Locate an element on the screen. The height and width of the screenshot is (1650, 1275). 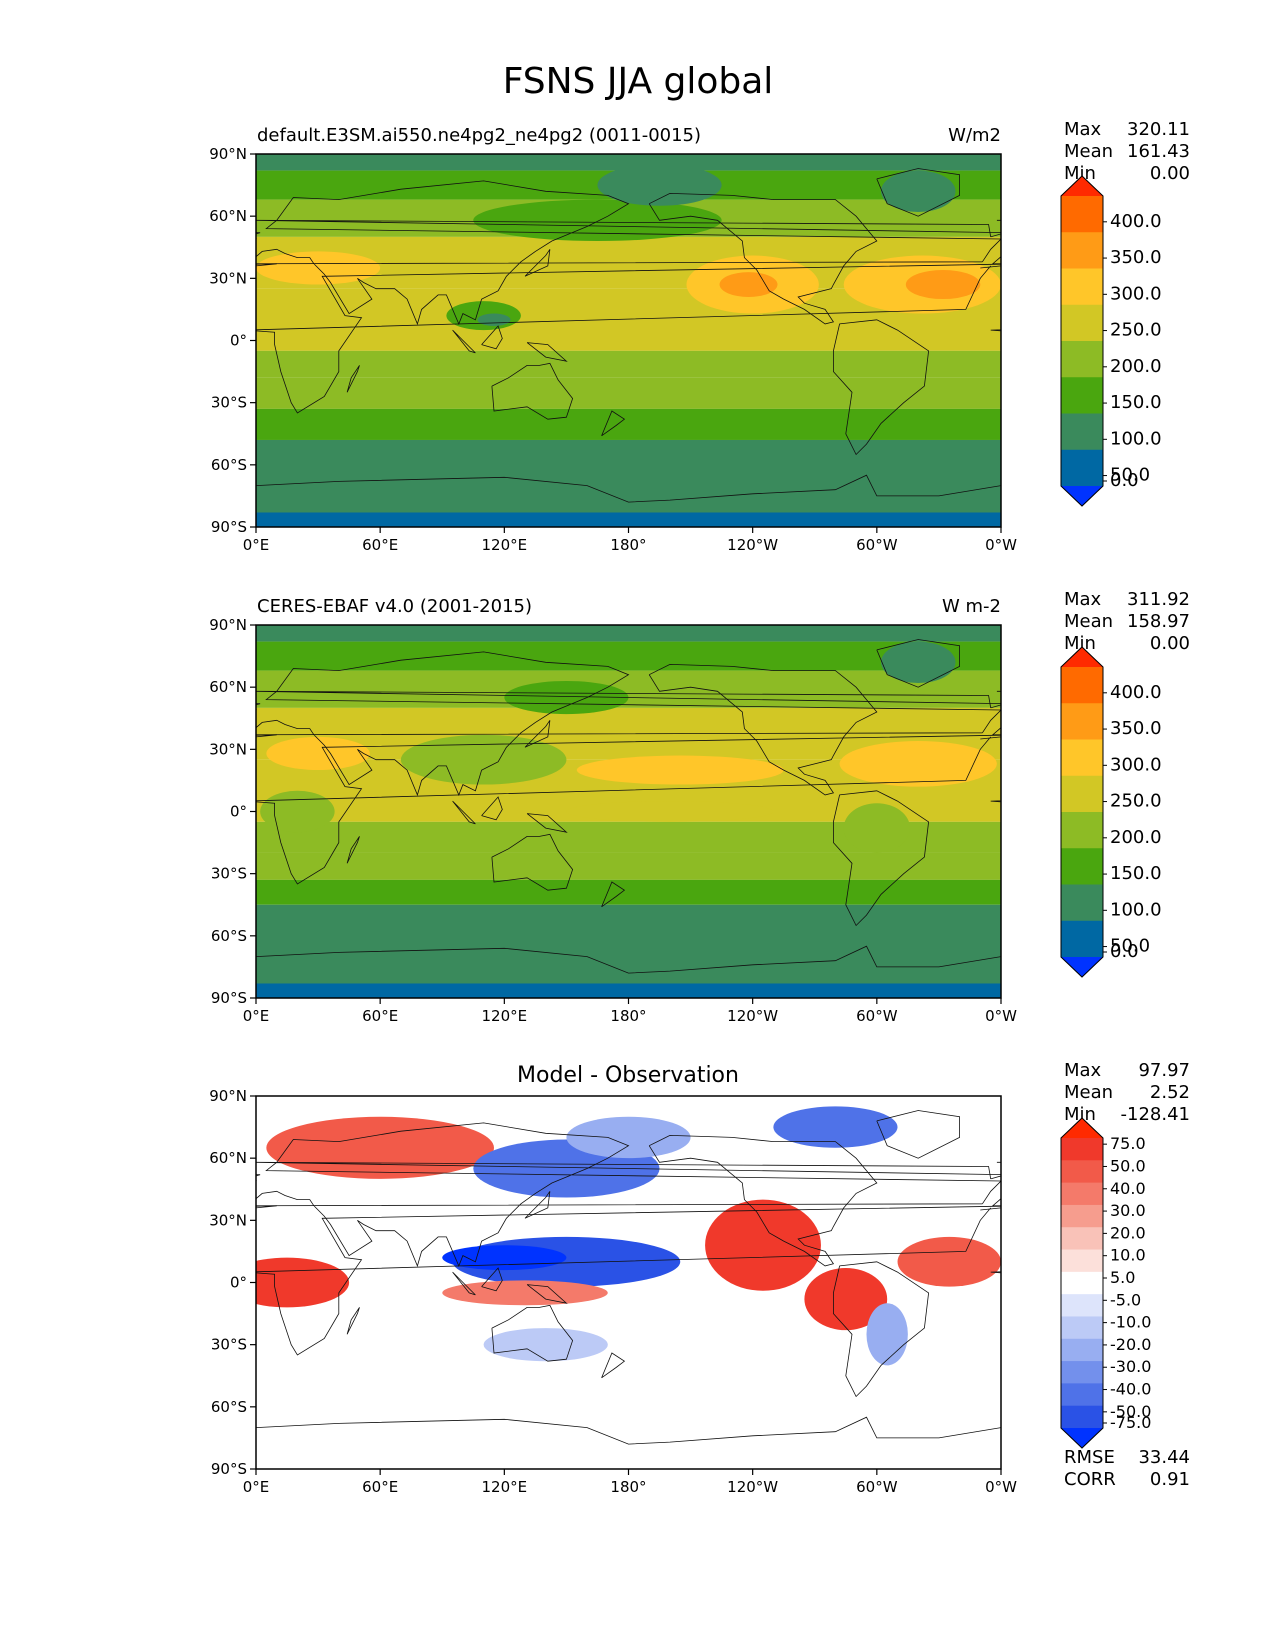
stat-min-value: -128.41 is located at coordinates (1155, 1114).